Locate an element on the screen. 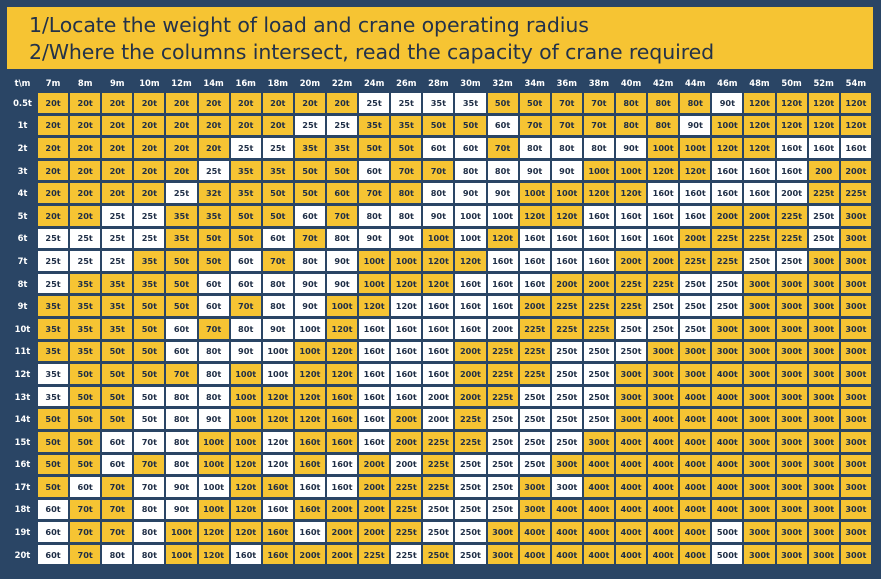  radius-column-header: 26m is located at coordinates (406, 83).